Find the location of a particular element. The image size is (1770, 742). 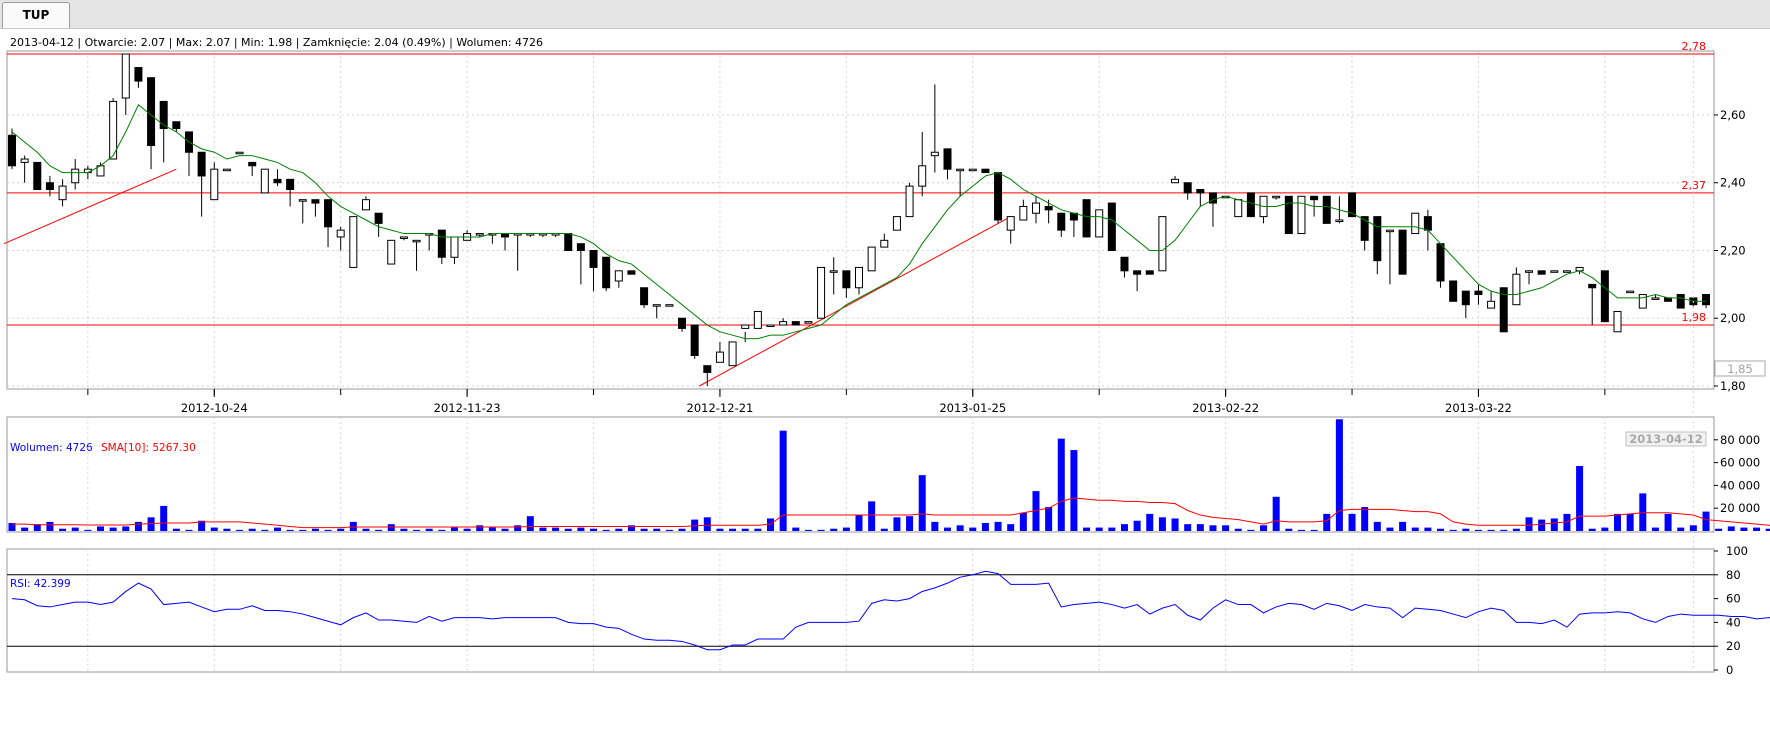

last-price-label: 1,85 is located at coordinates (1740, 369).